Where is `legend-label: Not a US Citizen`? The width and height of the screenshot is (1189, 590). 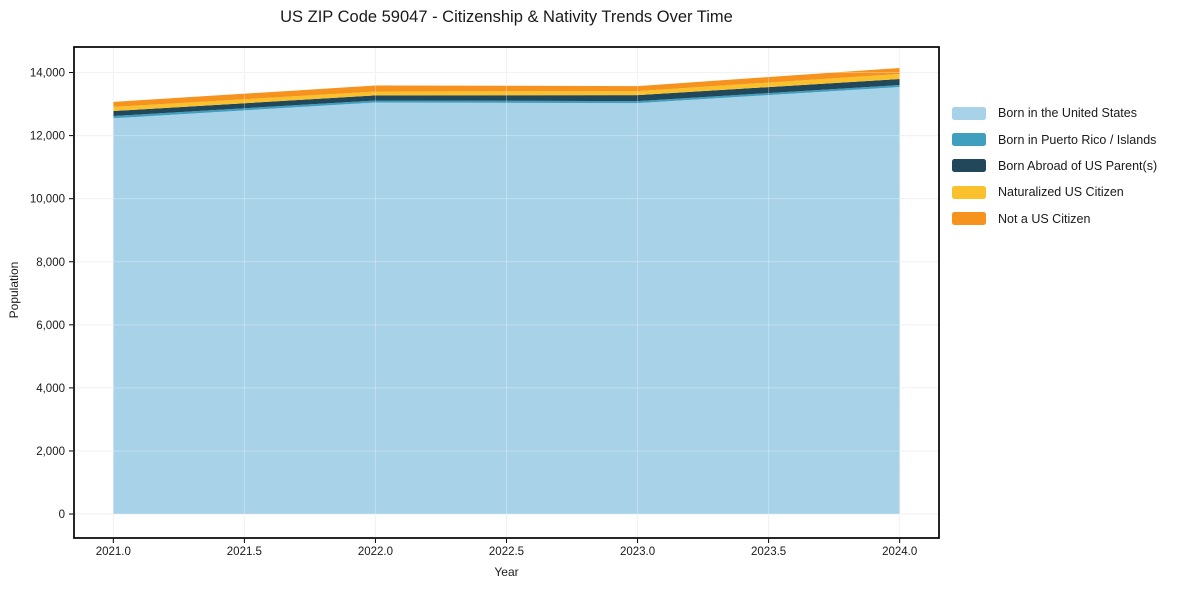 legend-label: Not a US Citizen is located at coordinates (1044, 218).